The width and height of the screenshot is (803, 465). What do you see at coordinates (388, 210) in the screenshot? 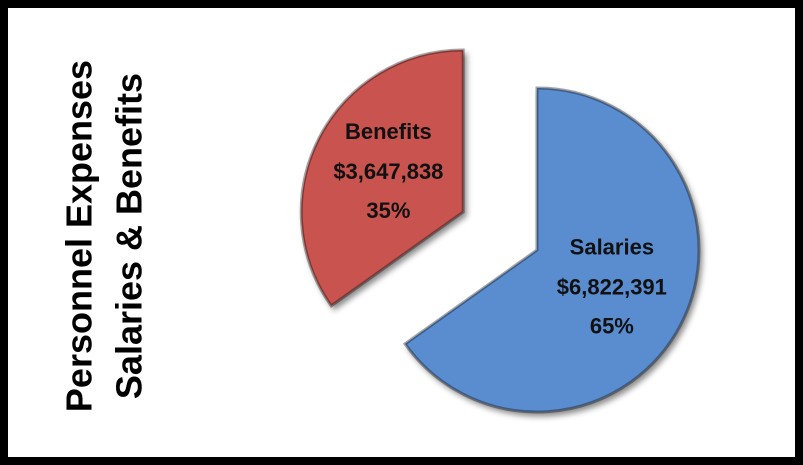
I see `slice-percent: 35%` at bounding box center [388, 210].